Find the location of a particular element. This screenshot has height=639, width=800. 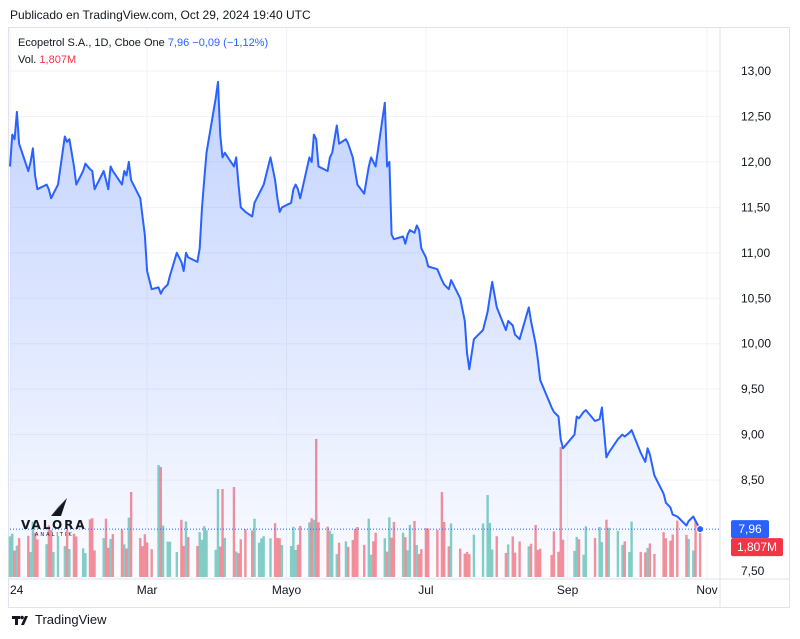

last-price-badge is located at coordinates (750, 529).